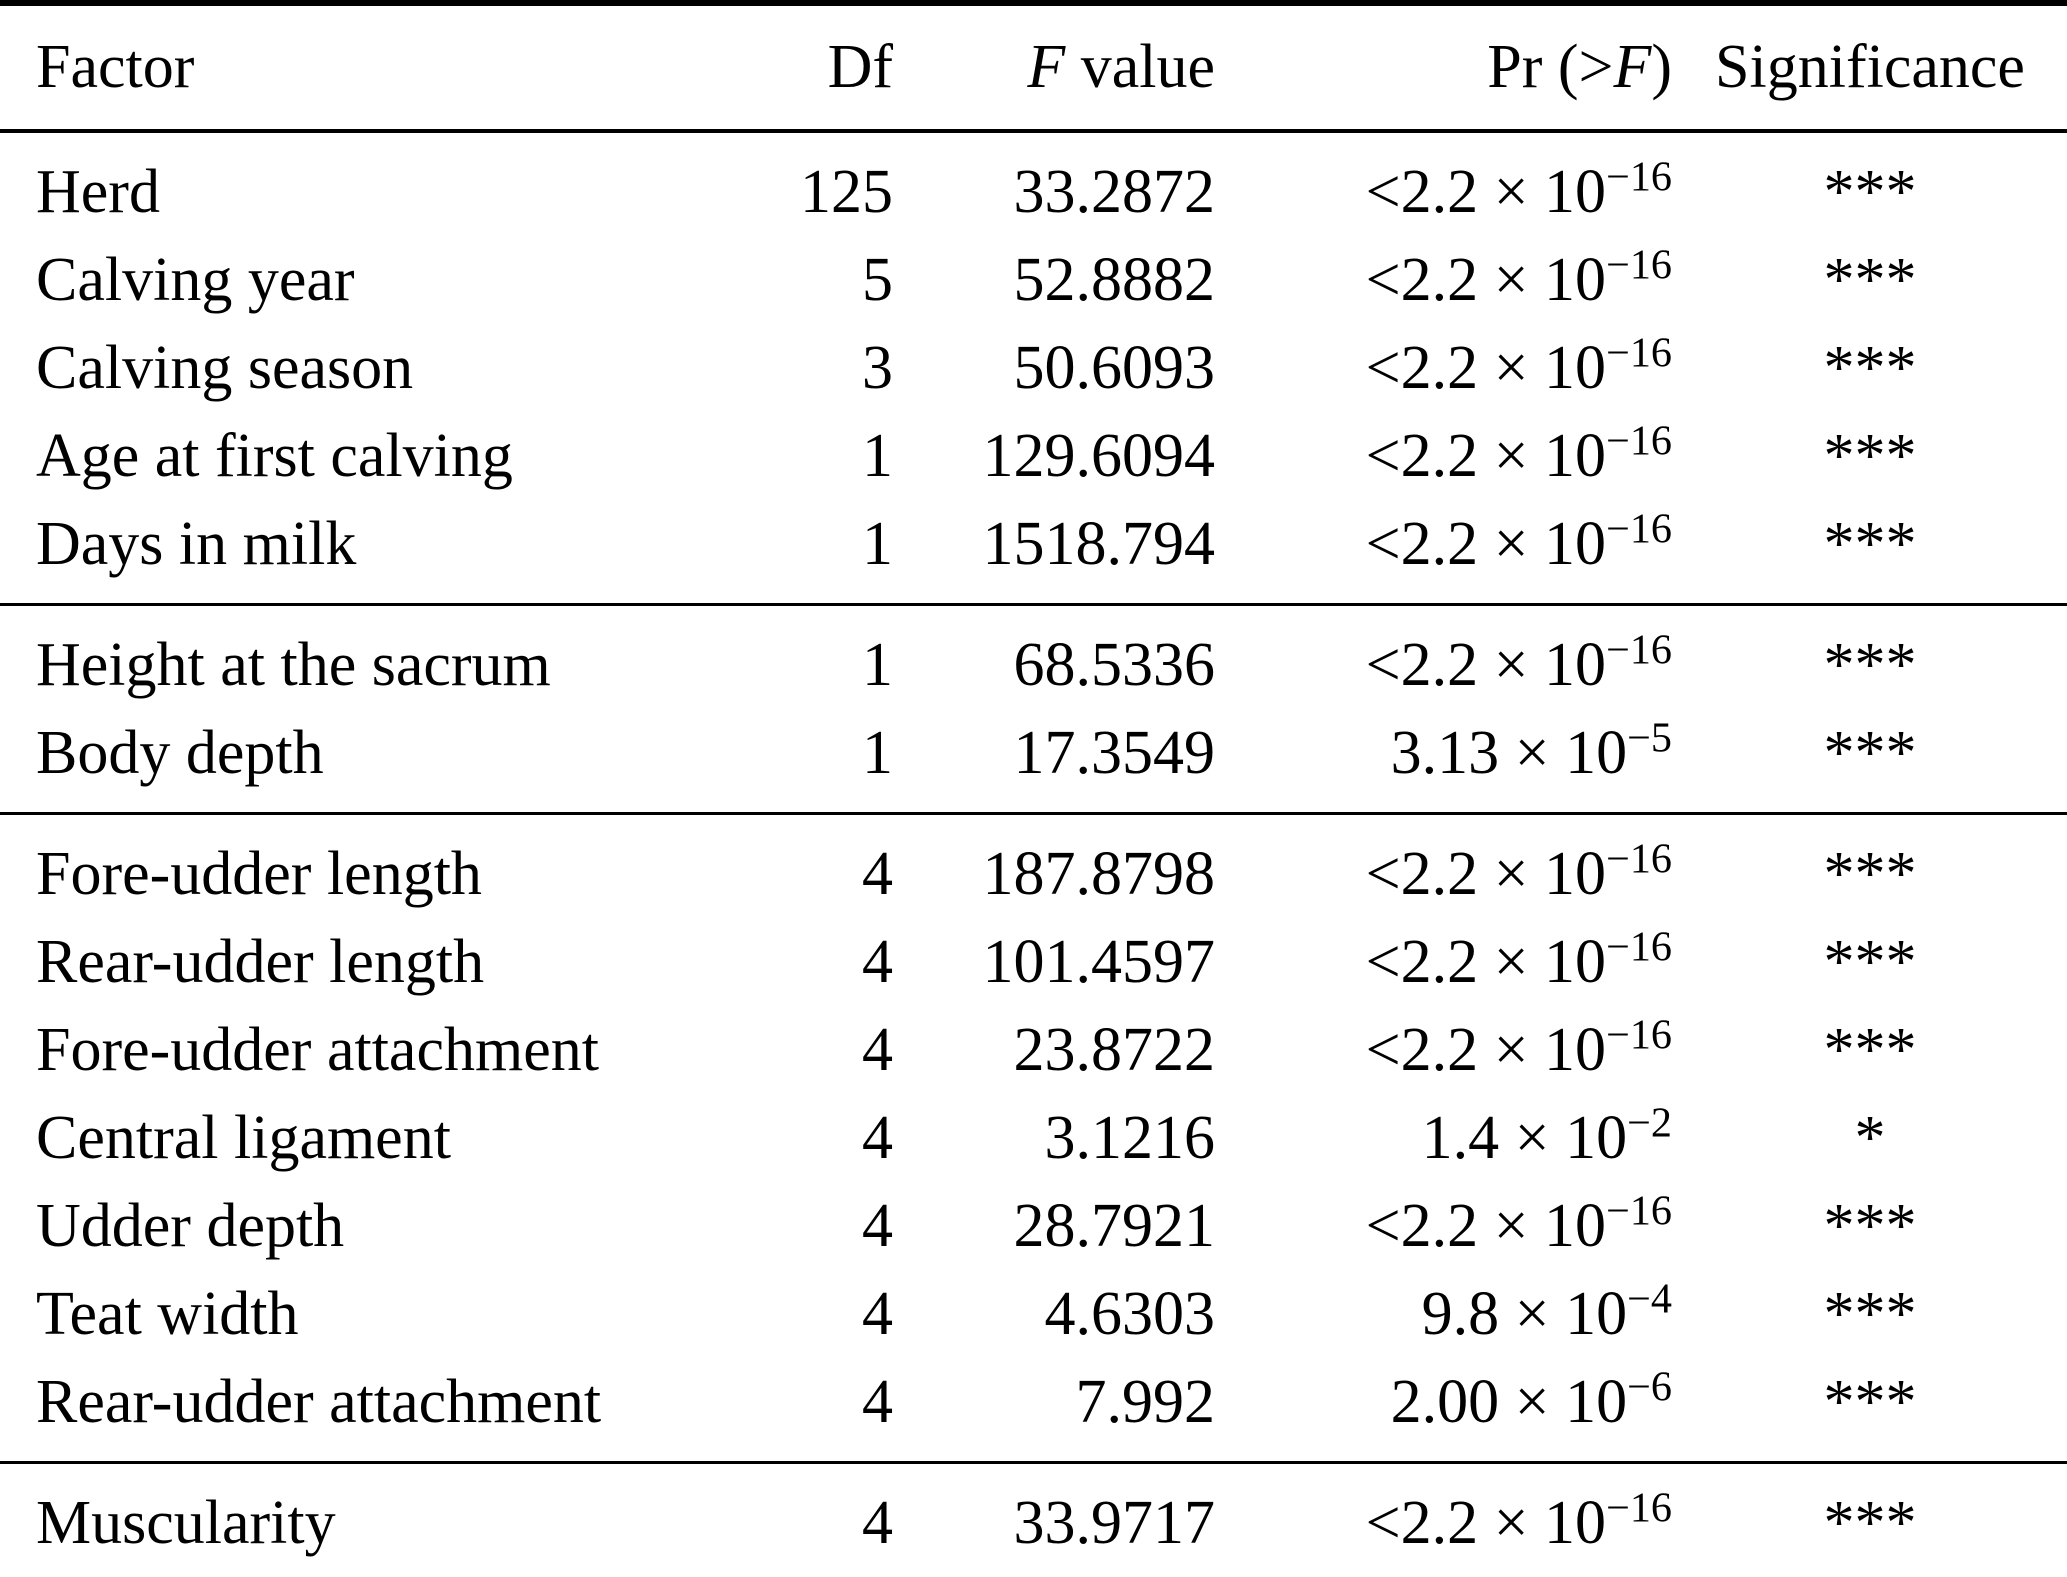 The height and width of the screenshot is (1577, 2067). I want to click on pr-exponent: −6, so click(1649, 1387).